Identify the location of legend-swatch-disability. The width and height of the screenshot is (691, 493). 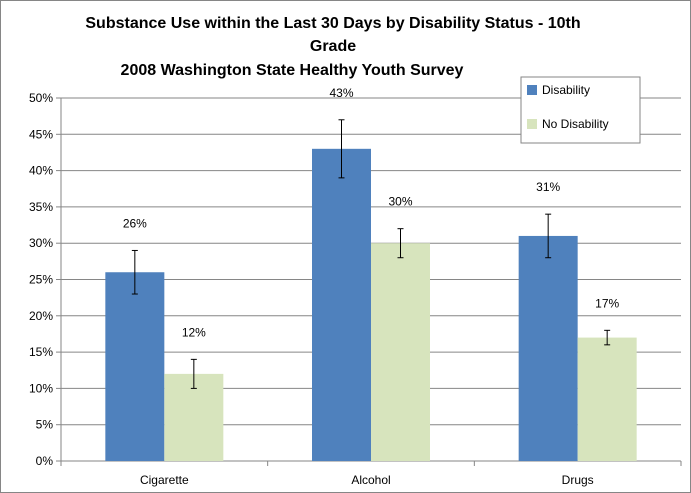
(532, 90).